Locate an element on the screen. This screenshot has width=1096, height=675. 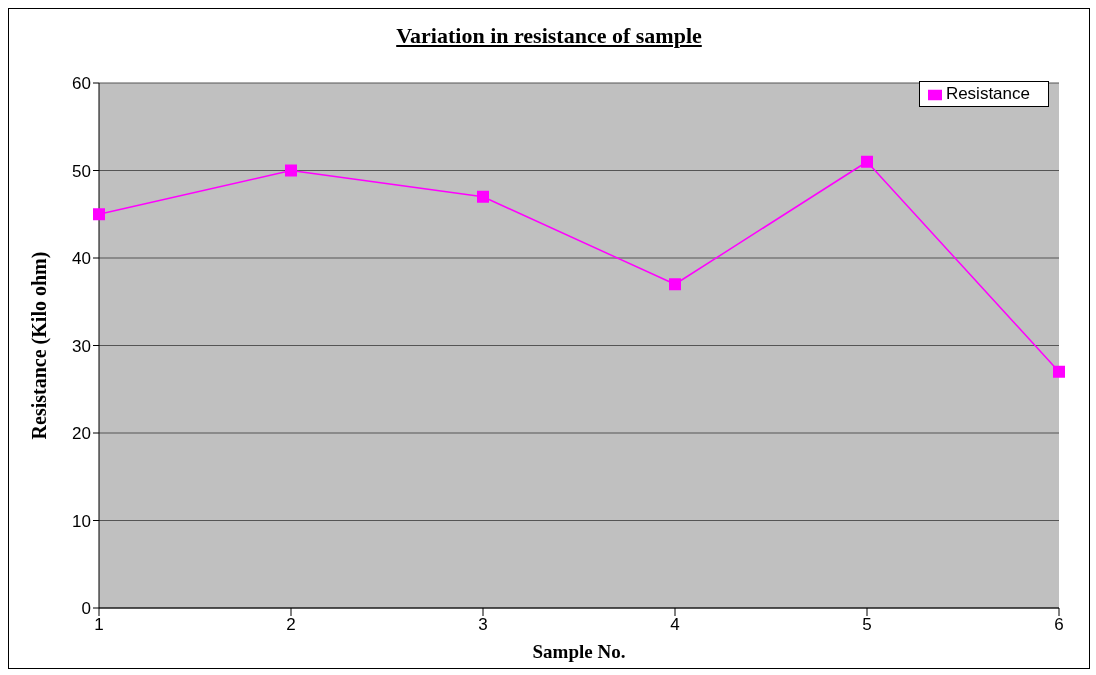
x-tick-label: 3 is located at coordinates (483, 625).